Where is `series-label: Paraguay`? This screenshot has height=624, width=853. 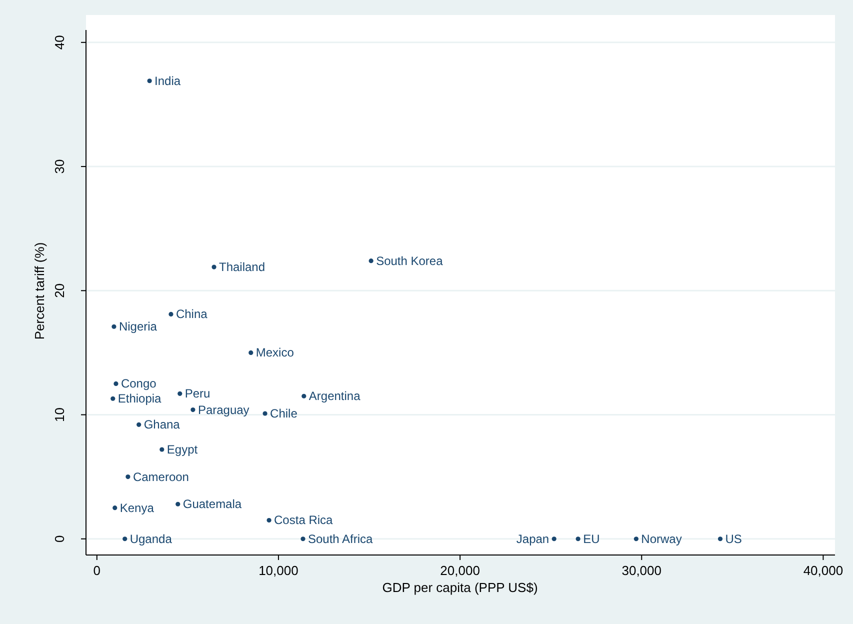 series-label: Paraguay is located at coordinates (224, 409).